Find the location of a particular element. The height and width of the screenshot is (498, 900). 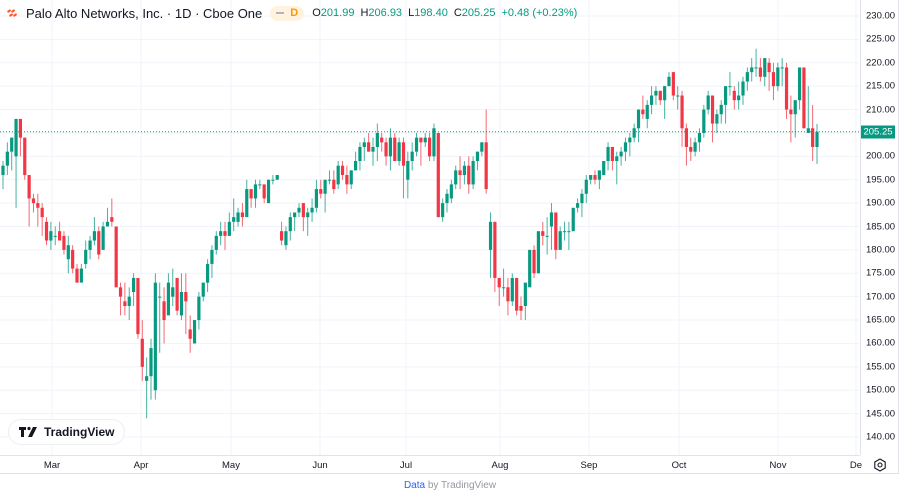

tradingview-logo-icon is located at coordinates (28, 431).